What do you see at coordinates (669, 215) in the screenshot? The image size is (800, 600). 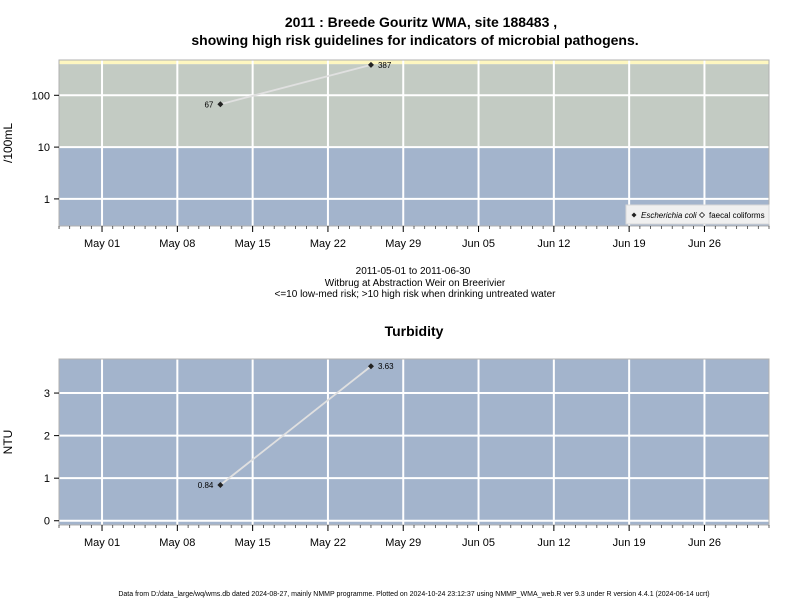 I see `legend-label-ecoli: Escherichia coli` at bounding box center [669, 215].